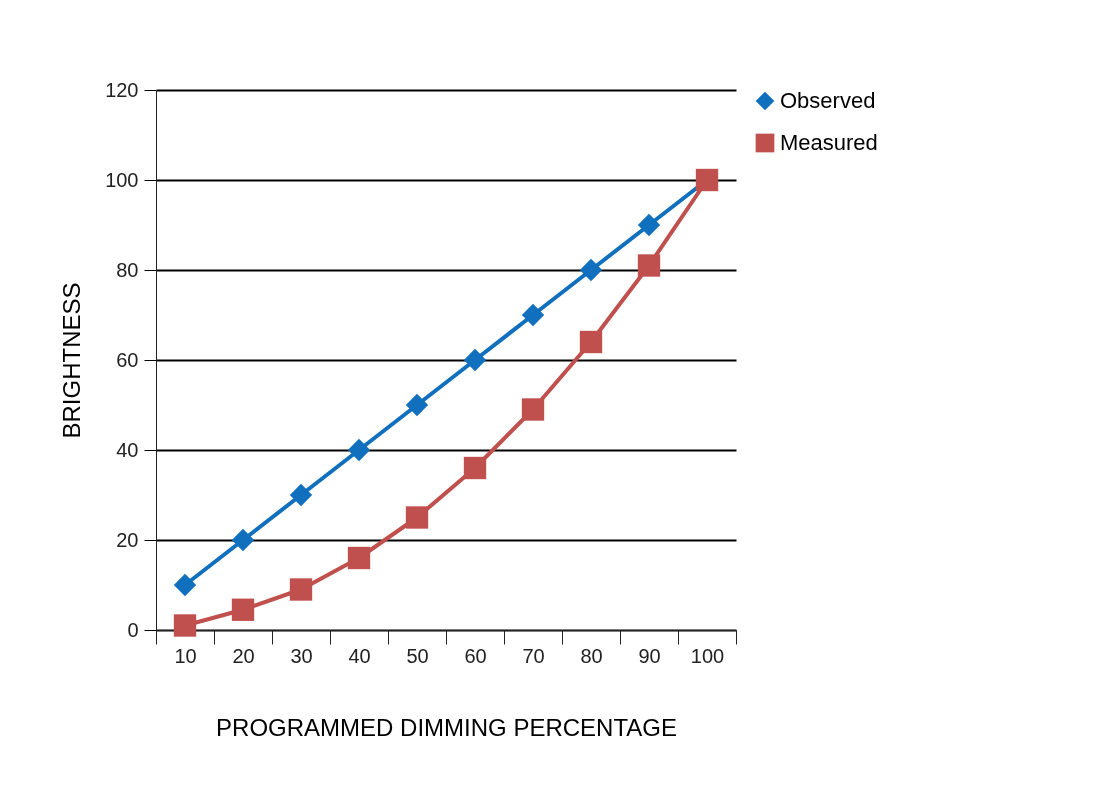 The image size is (1094, 807). Describe the element at coordinates (828, 100) in the screenshot. I see `legend-label: Observed` at that location.